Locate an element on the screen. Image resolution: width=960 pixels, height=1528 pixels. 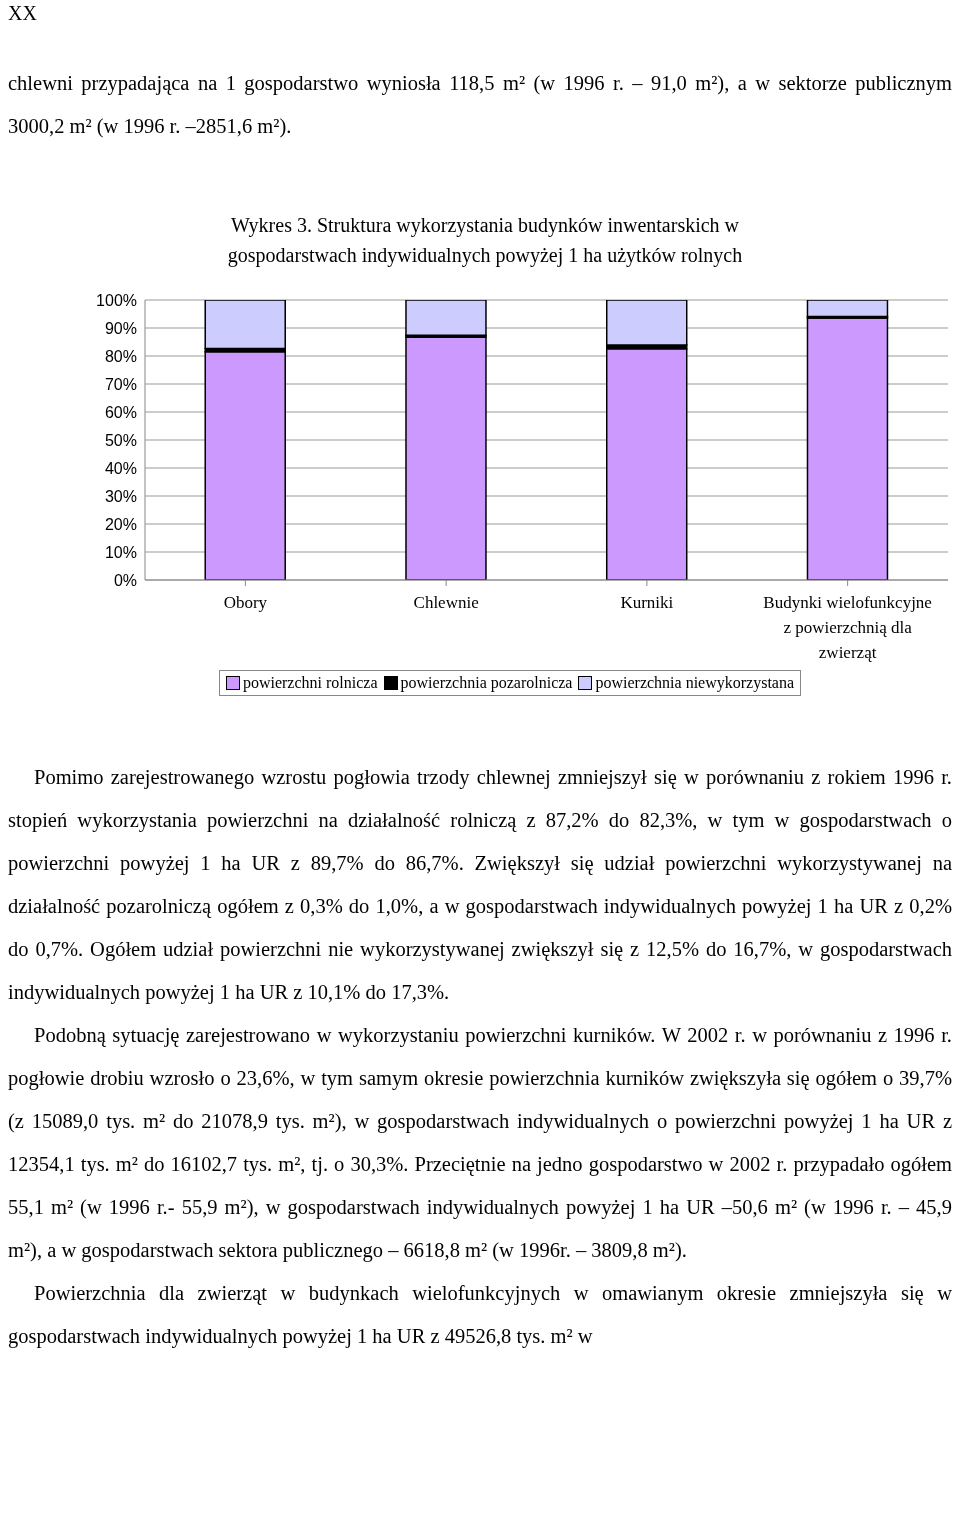
x-tick-label: Obory is located at coordinates (245, 602).